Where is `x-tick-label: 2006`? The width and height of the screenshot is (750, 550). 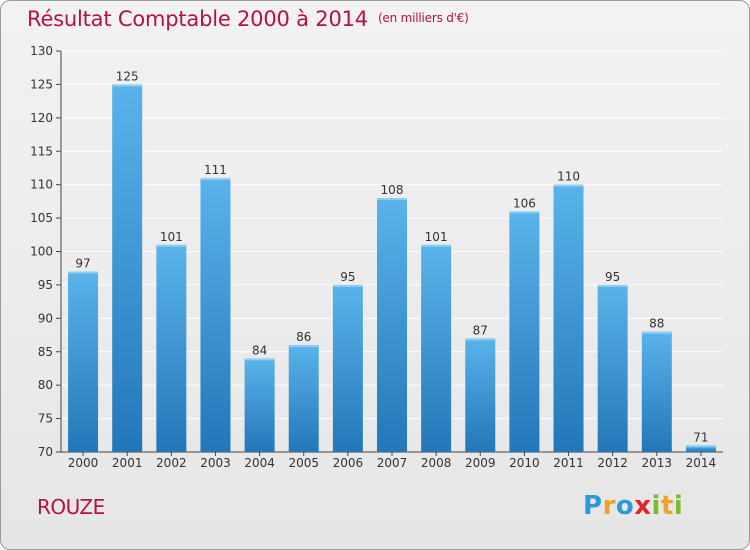
x-tick-label: 2006 is located at coordinates (348, 463).